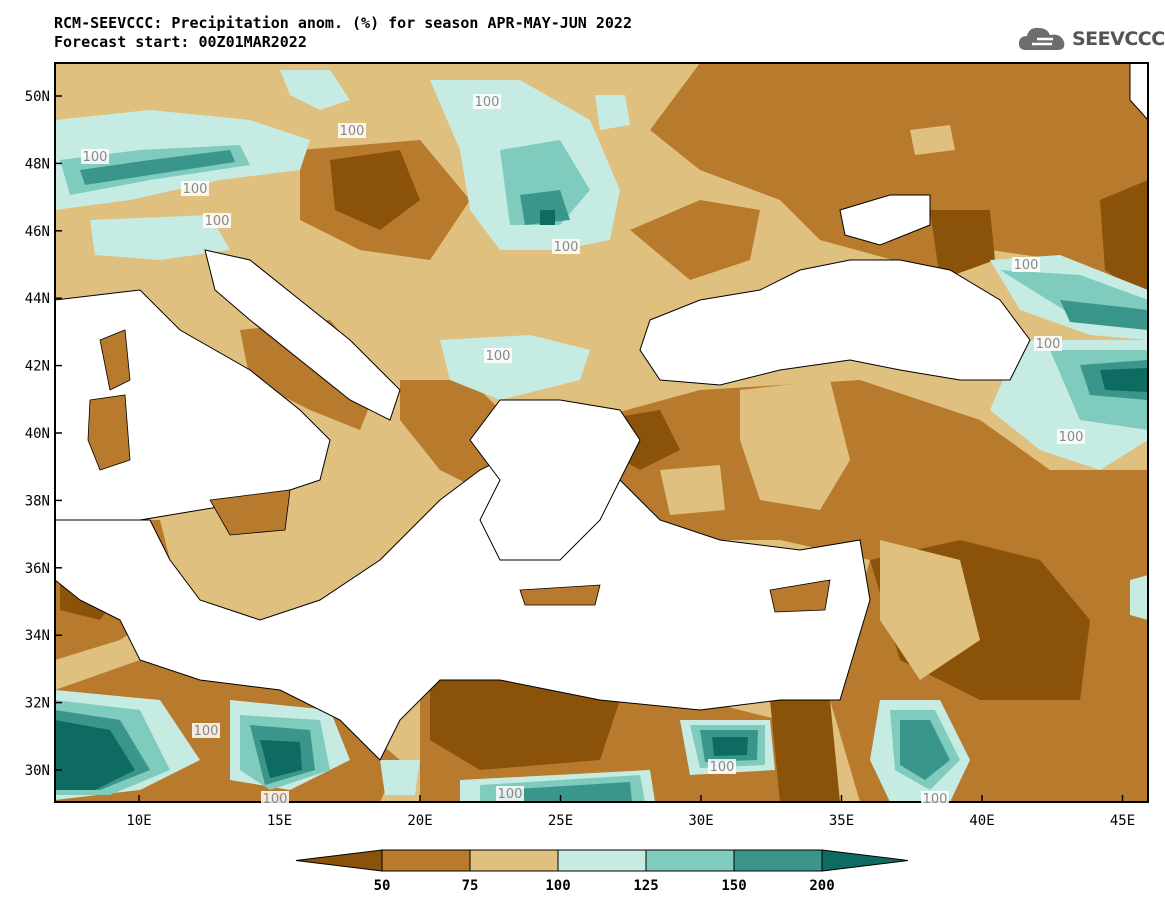  What do you see at coordinates (279, 821) in the screenshot?
I see `lon-label: 15E` at bounding box center [279, 821].